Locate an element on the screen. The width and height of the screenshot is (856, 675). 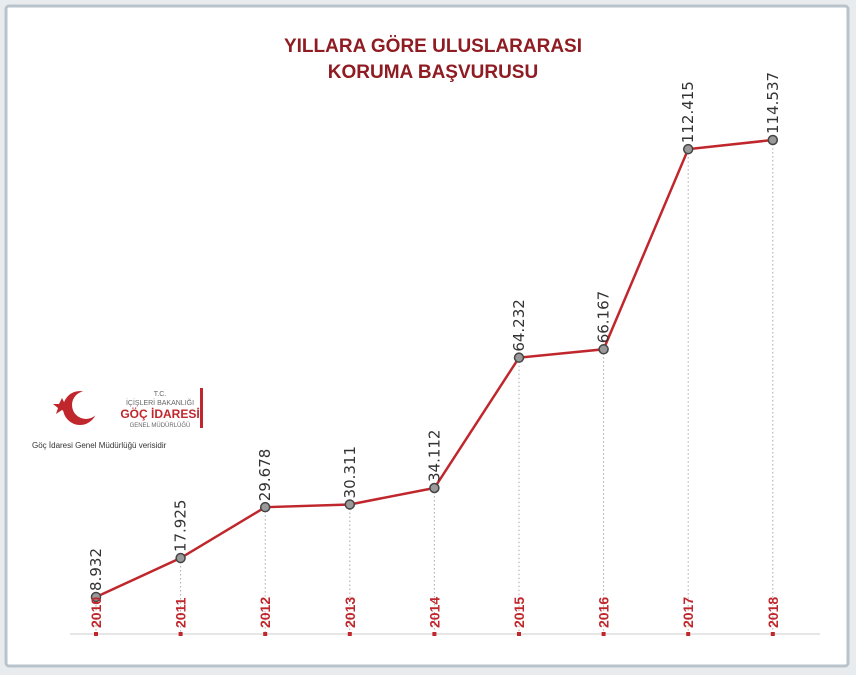
value-label: 29.678 is located at coordinates (265, 475).